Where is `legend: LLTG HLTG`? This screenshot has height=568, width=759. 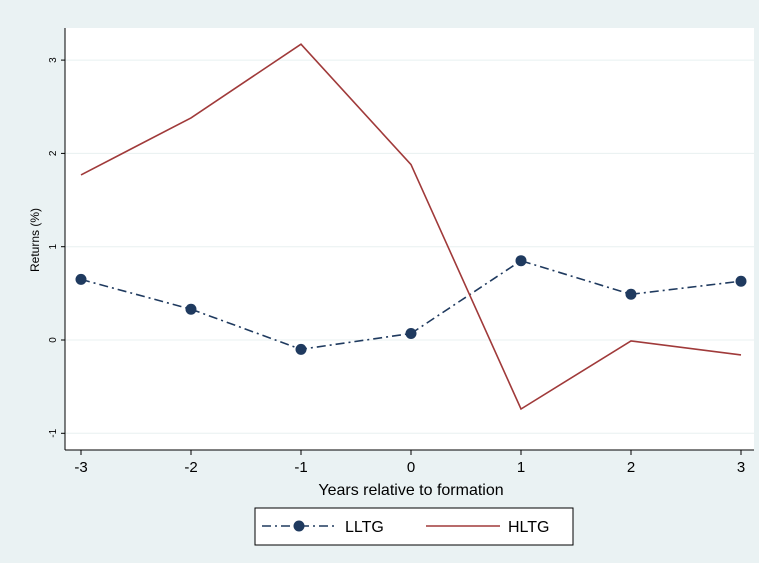
legend: LLTG HLTG is located at coordinates (414, 526).